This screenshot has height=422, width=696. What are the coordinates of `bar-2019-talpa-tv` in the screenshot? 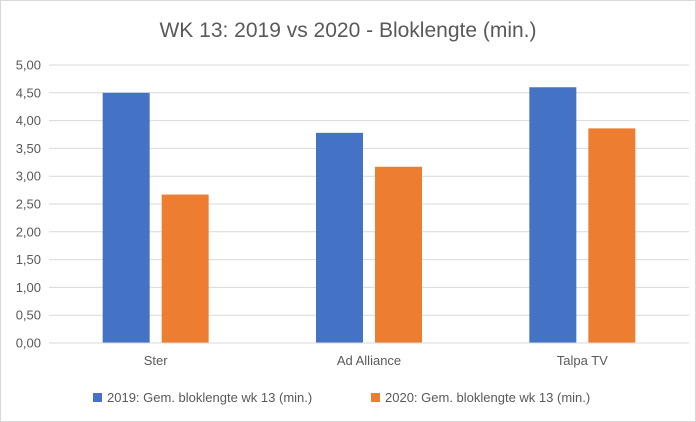 It's located at (553, 215).